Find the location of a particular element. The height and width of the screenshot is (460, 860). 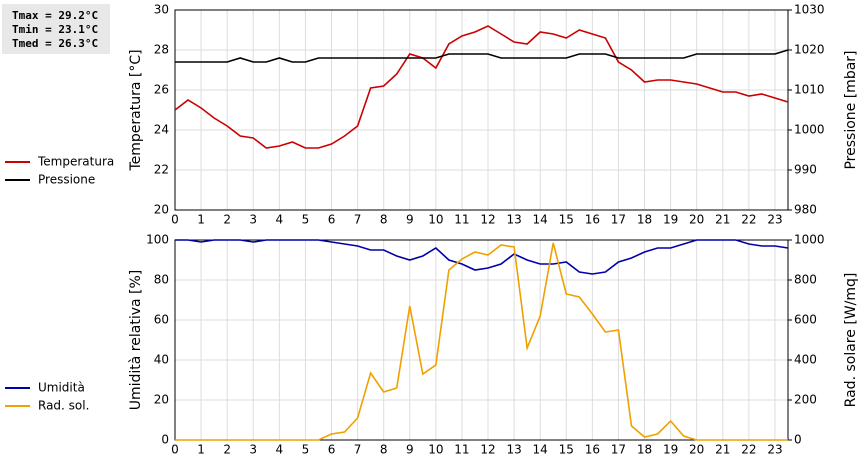

y2-tick-label: 800 is located at coordinates (805, 280).